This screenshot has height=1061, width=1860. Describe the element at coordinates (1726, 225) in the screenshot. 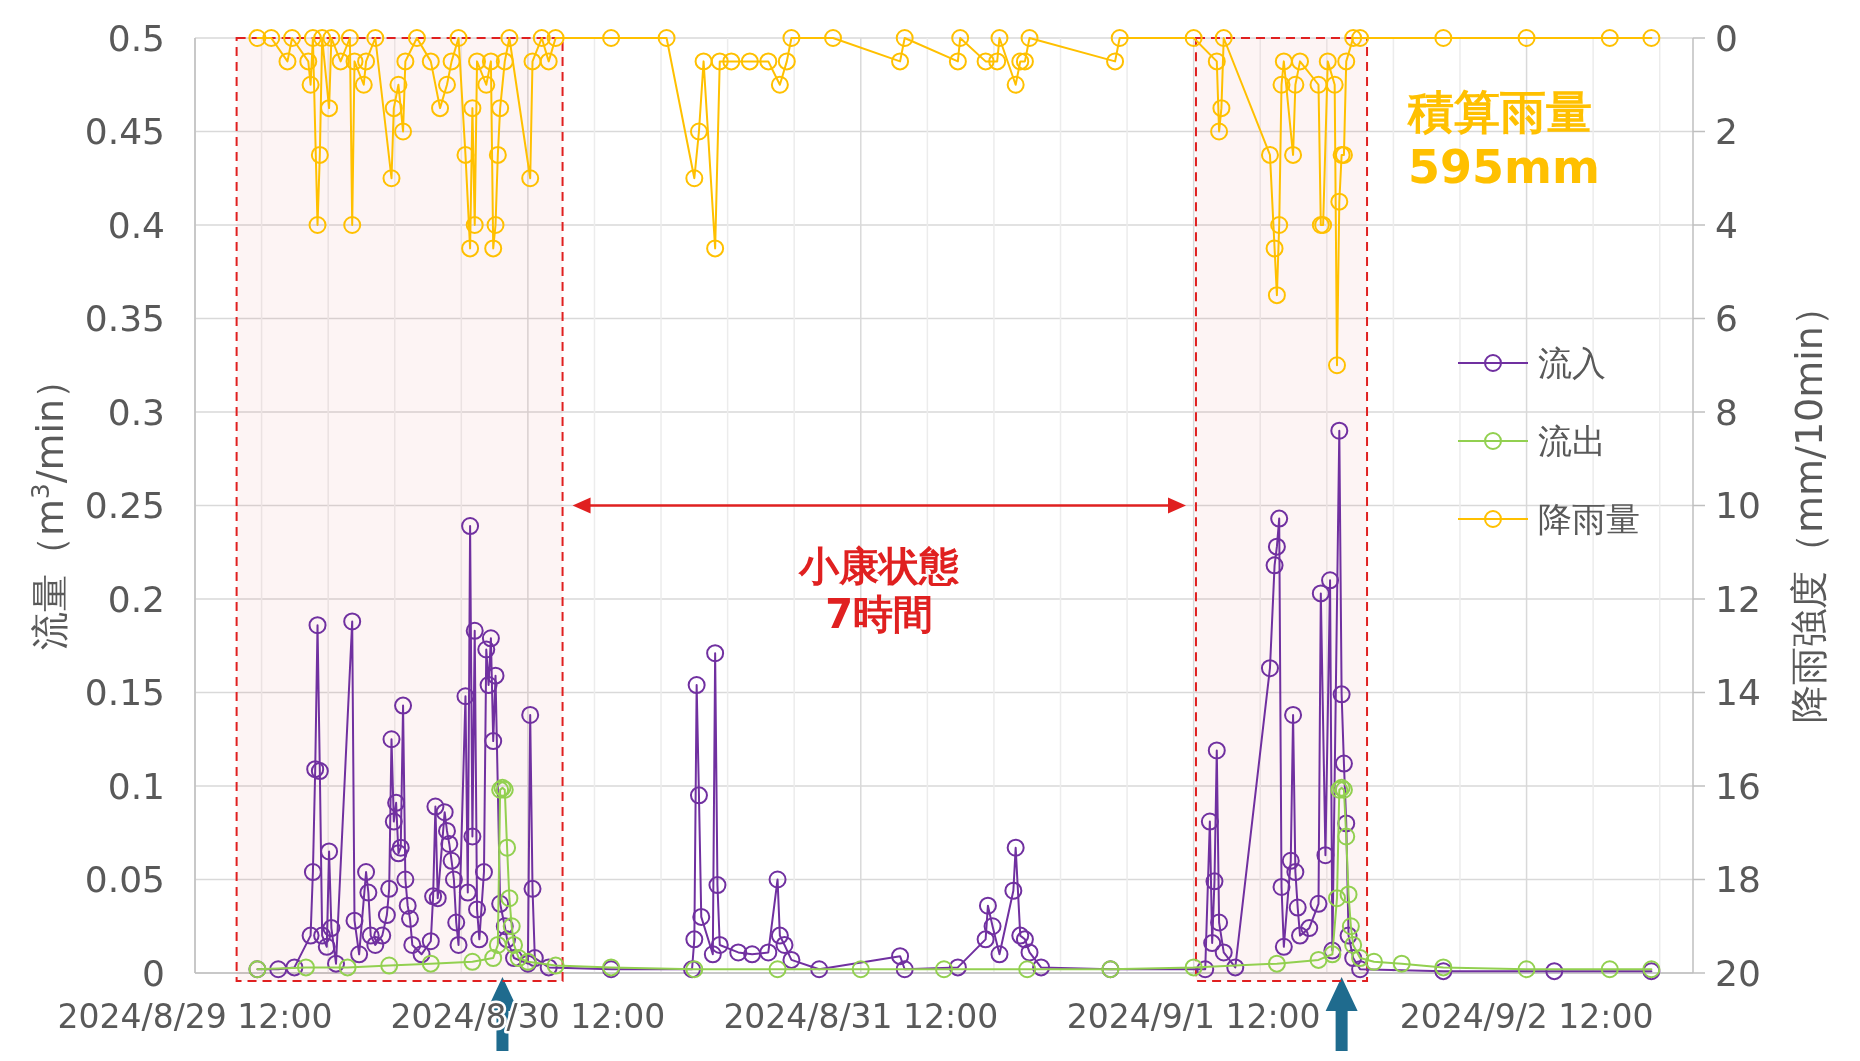

I see `y2-tick-label: 4` at that location.